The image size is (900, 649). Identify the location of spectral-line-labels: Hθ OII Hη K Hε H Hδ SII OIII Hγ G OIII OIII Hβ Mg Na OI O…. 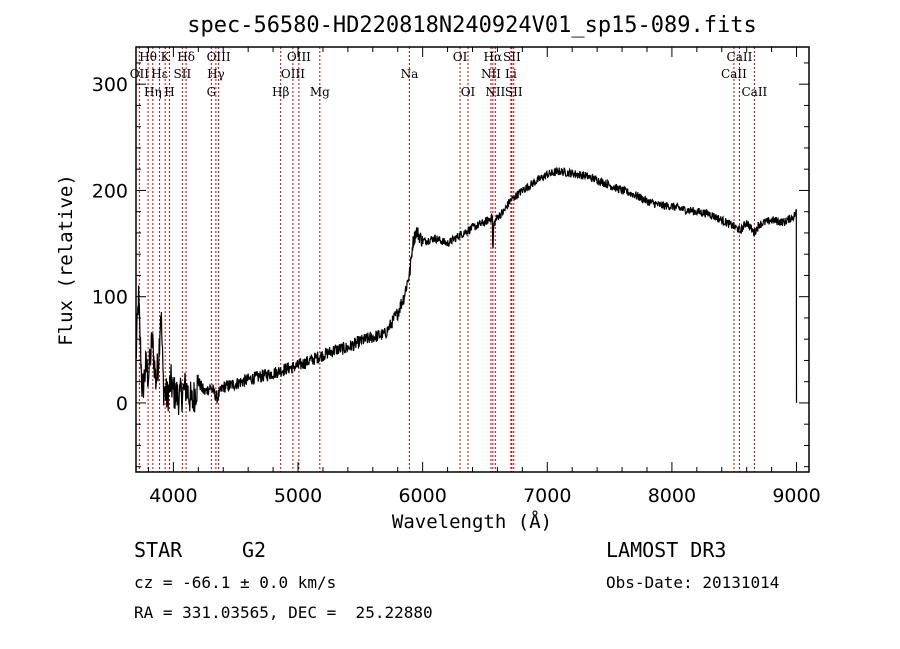
(449, 74).